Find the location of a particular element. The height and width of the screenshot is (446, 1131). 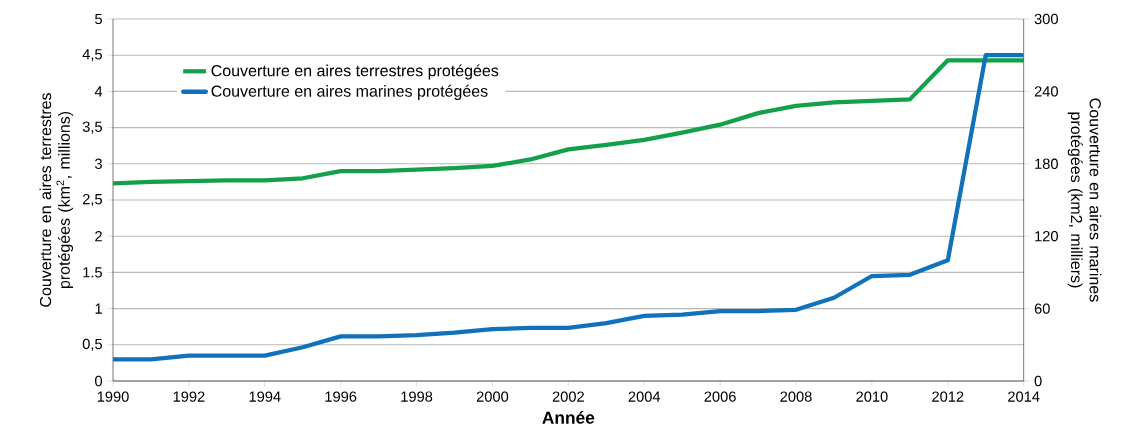

y-tick-label: 1 is located at coordinates (98, 308).